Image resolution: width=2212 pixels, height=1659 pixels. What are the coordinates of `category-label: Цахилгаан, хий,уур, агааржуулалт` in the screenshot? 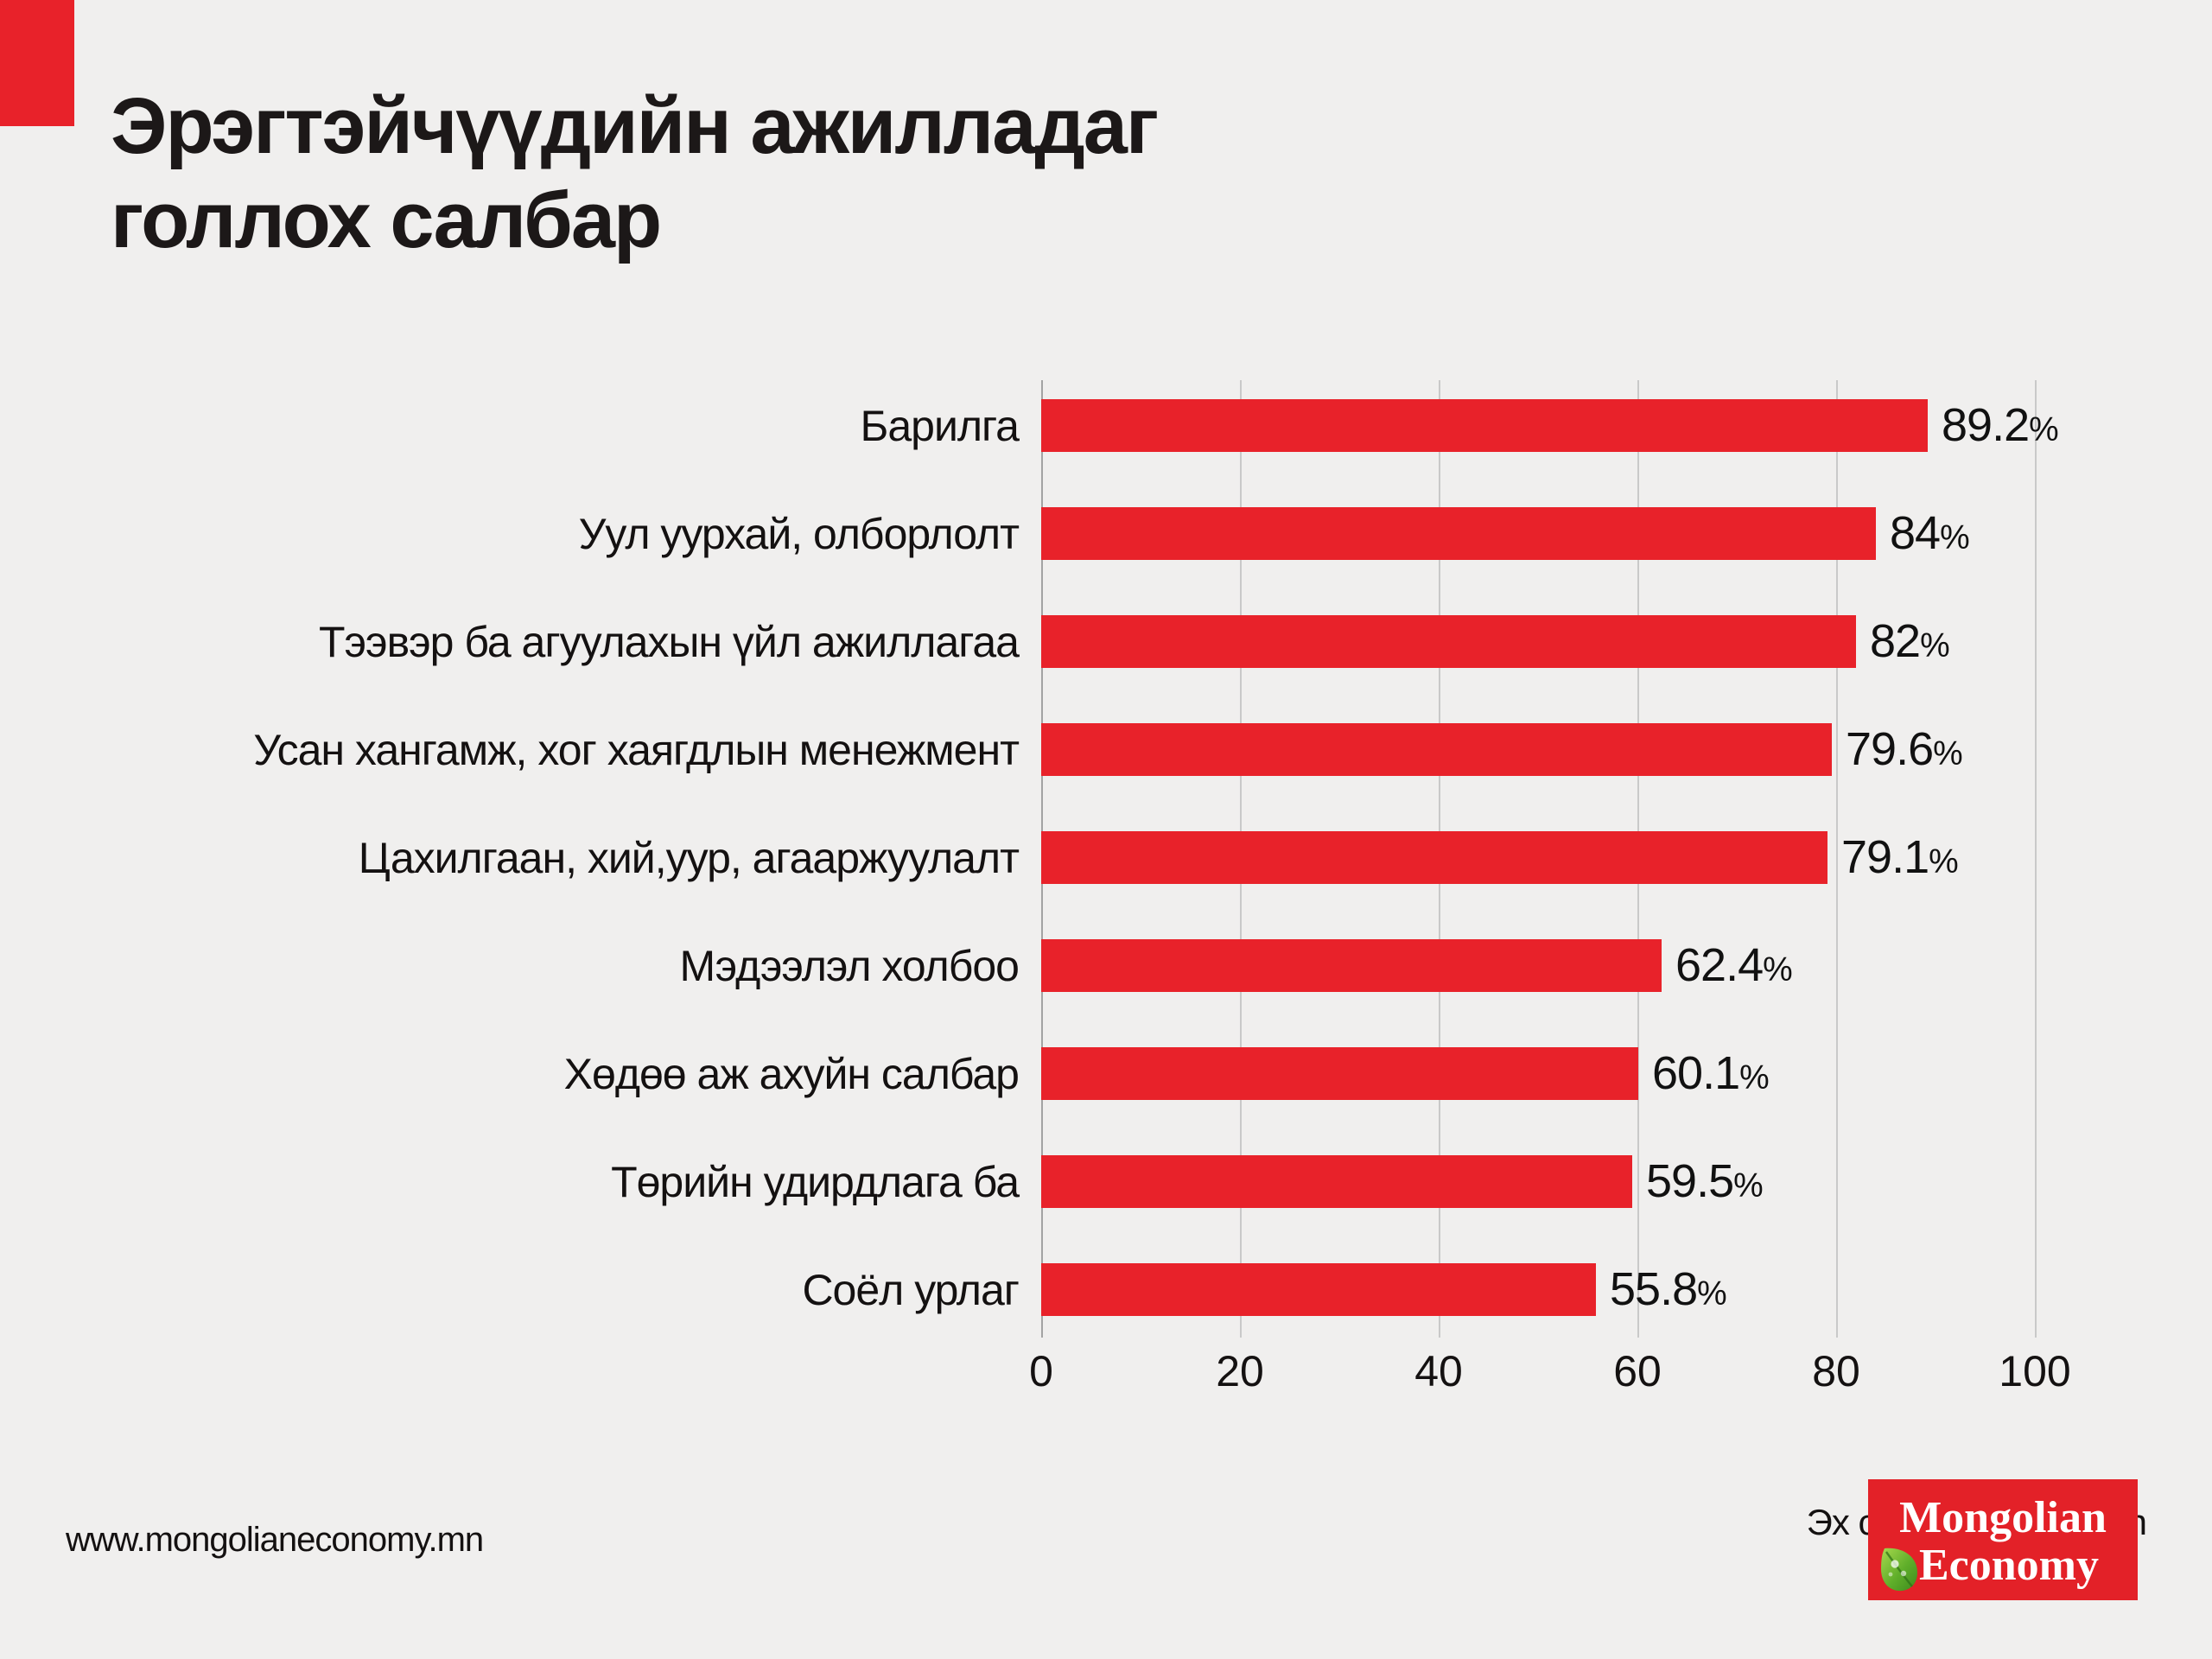 It's located at (689, 857).